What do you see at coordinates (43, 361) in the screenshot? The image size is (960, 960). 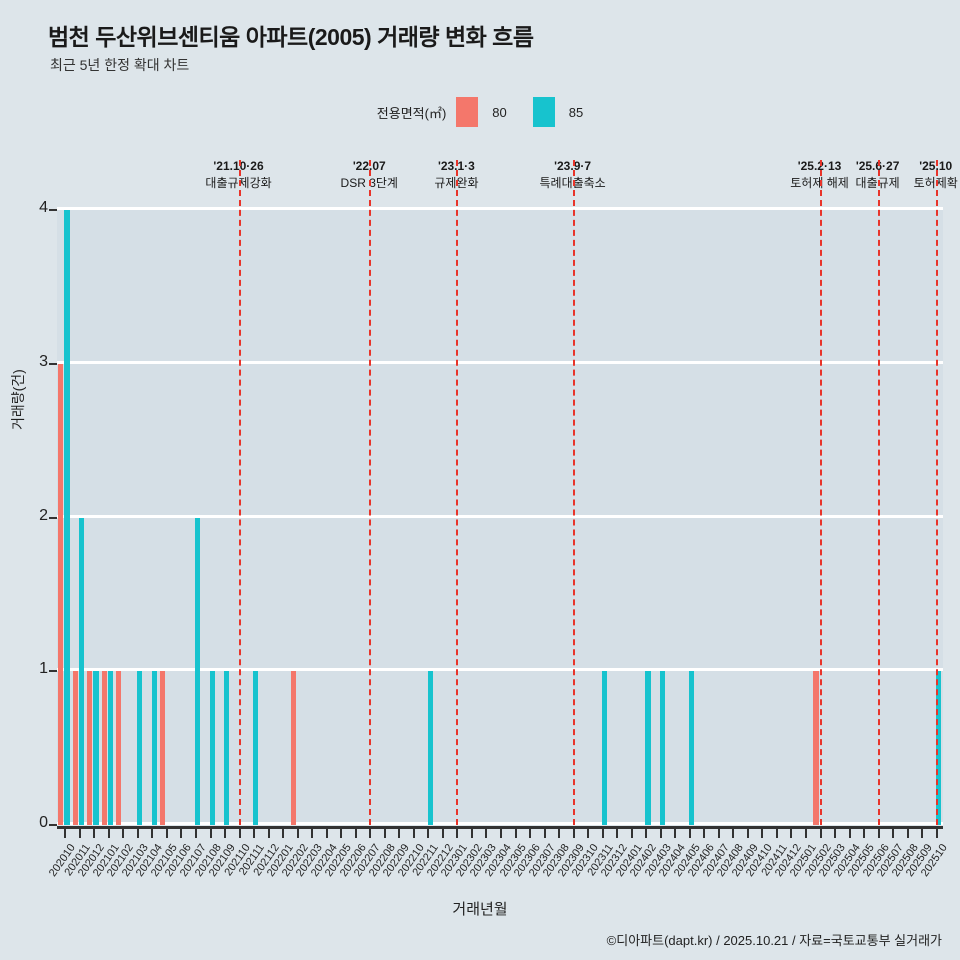 I see `y-axis-tick-label: 3` at bounding box center [43, 361].